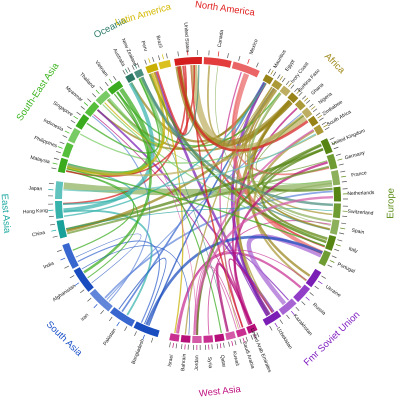  I want to click on country-label-bangladesh: Bangladesh, so click(138, 351).